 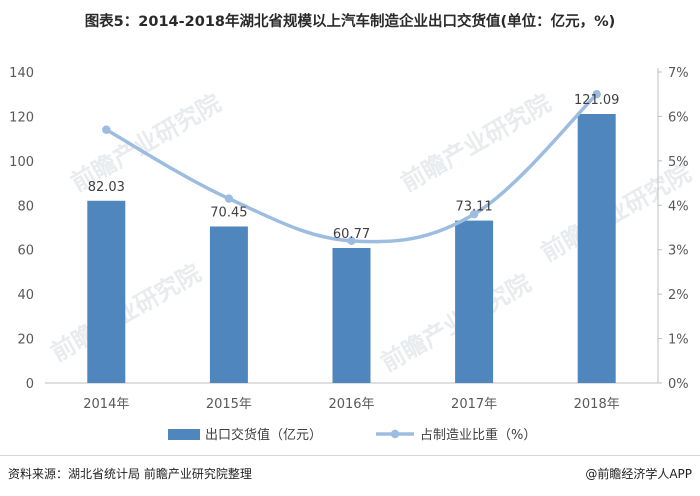 What do you see at coordinates (395, 434) in the screenshot?
I see `legend-swatch-point` at bounding box center [395, 434].